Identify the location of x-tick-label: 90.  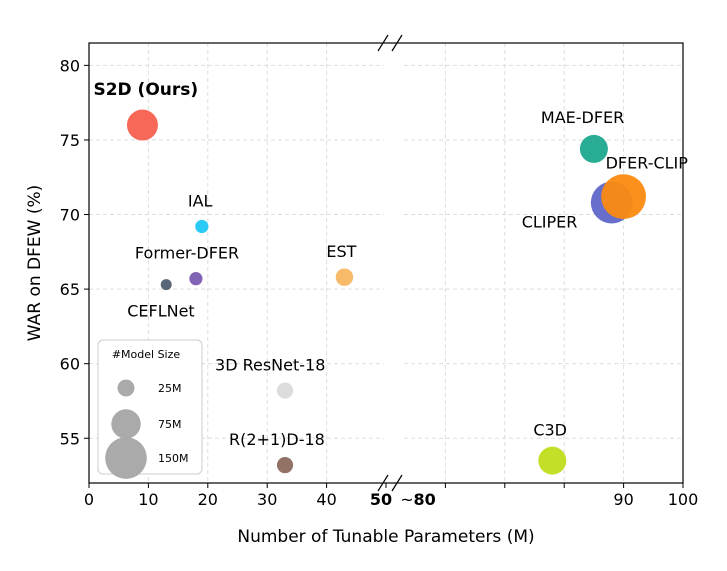
(623, 499).